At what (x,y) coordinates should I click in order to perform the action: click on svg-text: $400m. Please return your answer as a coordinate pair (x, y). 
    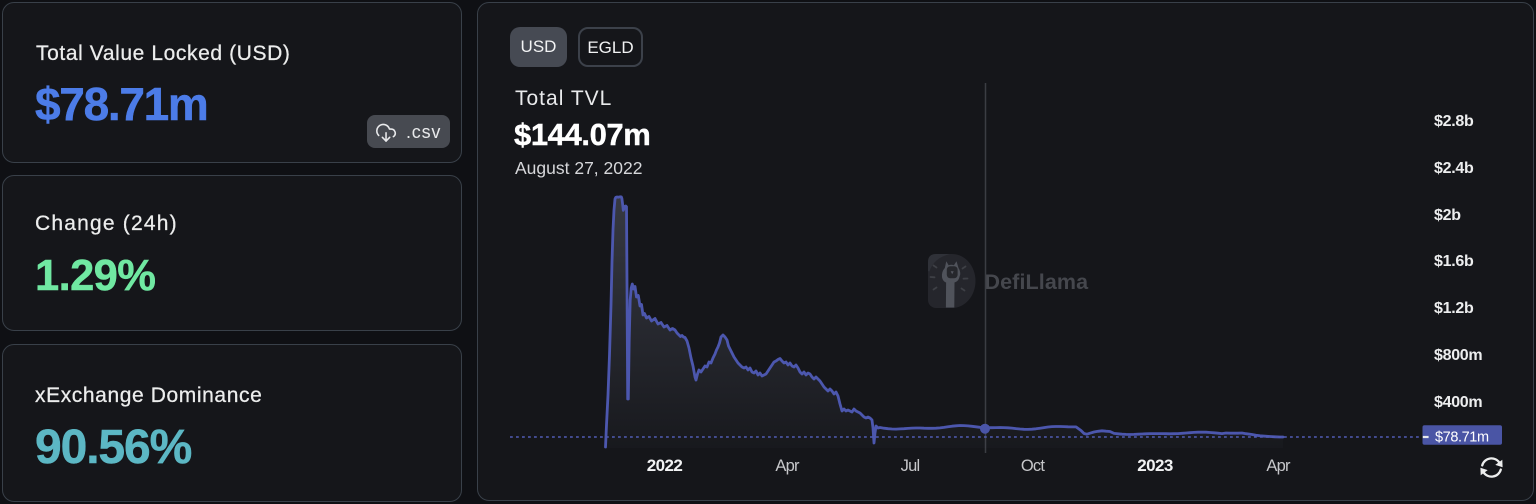
    Looking at the image, I should click on (1458, 402).